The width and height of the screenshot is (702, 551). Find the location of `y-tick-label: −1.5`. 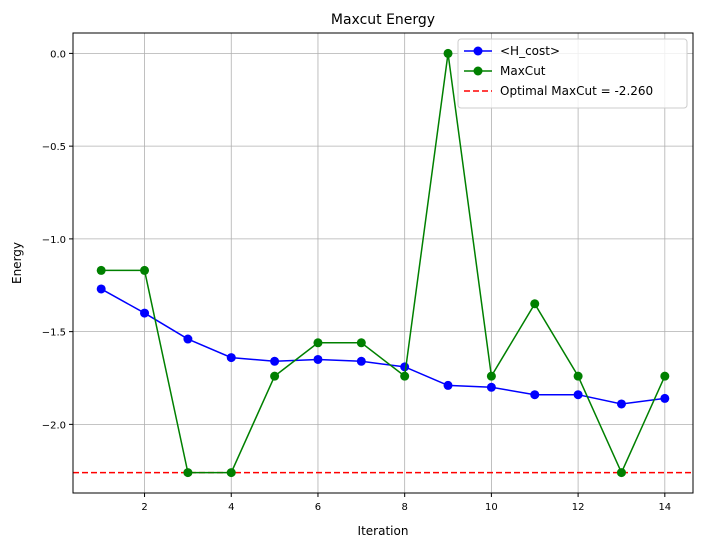

y-tick-label: −1.5 is located at coordinates (54, 333).